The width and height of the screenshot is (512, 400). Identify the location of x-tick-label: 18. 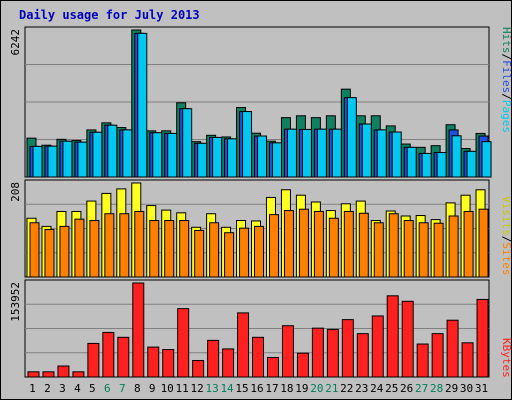
(286, 388).